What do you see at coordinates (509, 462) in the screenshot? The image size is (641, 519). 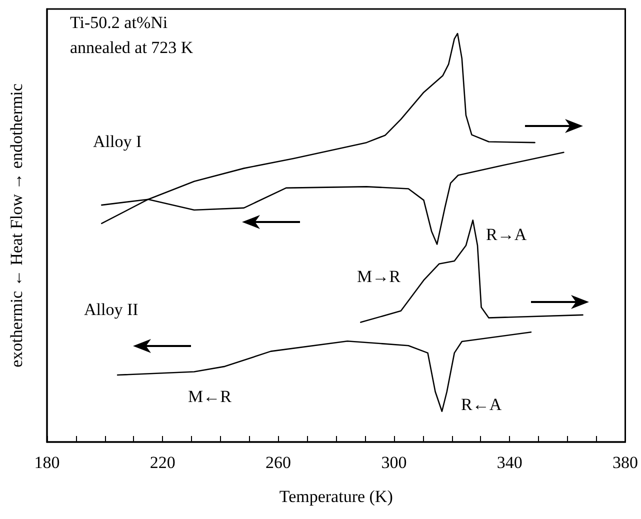 I see `x-tick-label: 340` at bounding box center [509, 462].